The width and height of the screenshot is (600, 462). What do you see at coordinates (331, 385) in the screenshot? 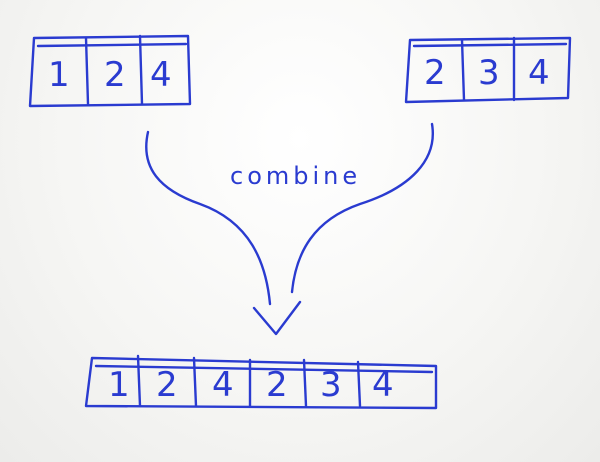
I see `result-array-cell-5: 3` at bounding box center [331, 385].